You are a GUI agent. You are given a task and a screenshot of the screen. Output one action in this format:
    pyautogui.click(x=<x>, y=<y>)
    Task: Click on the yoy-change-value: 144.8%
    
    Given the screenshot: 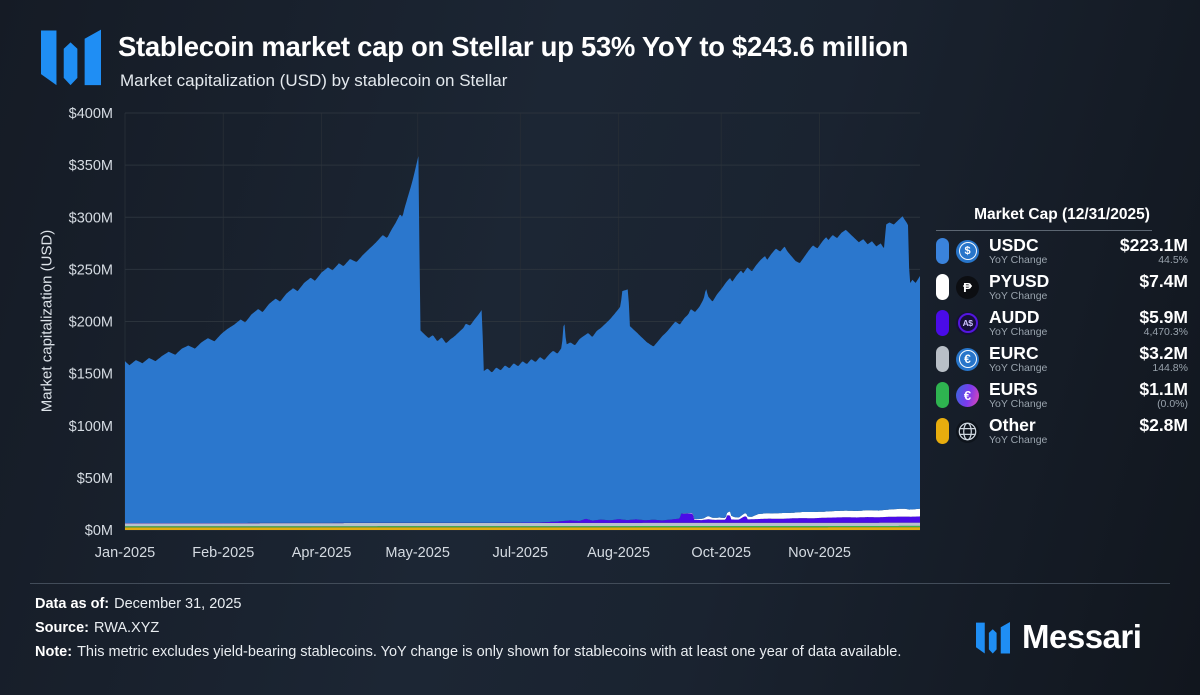 What is the action you would take?
    pyautogui.click(x=1170, y=368)
    